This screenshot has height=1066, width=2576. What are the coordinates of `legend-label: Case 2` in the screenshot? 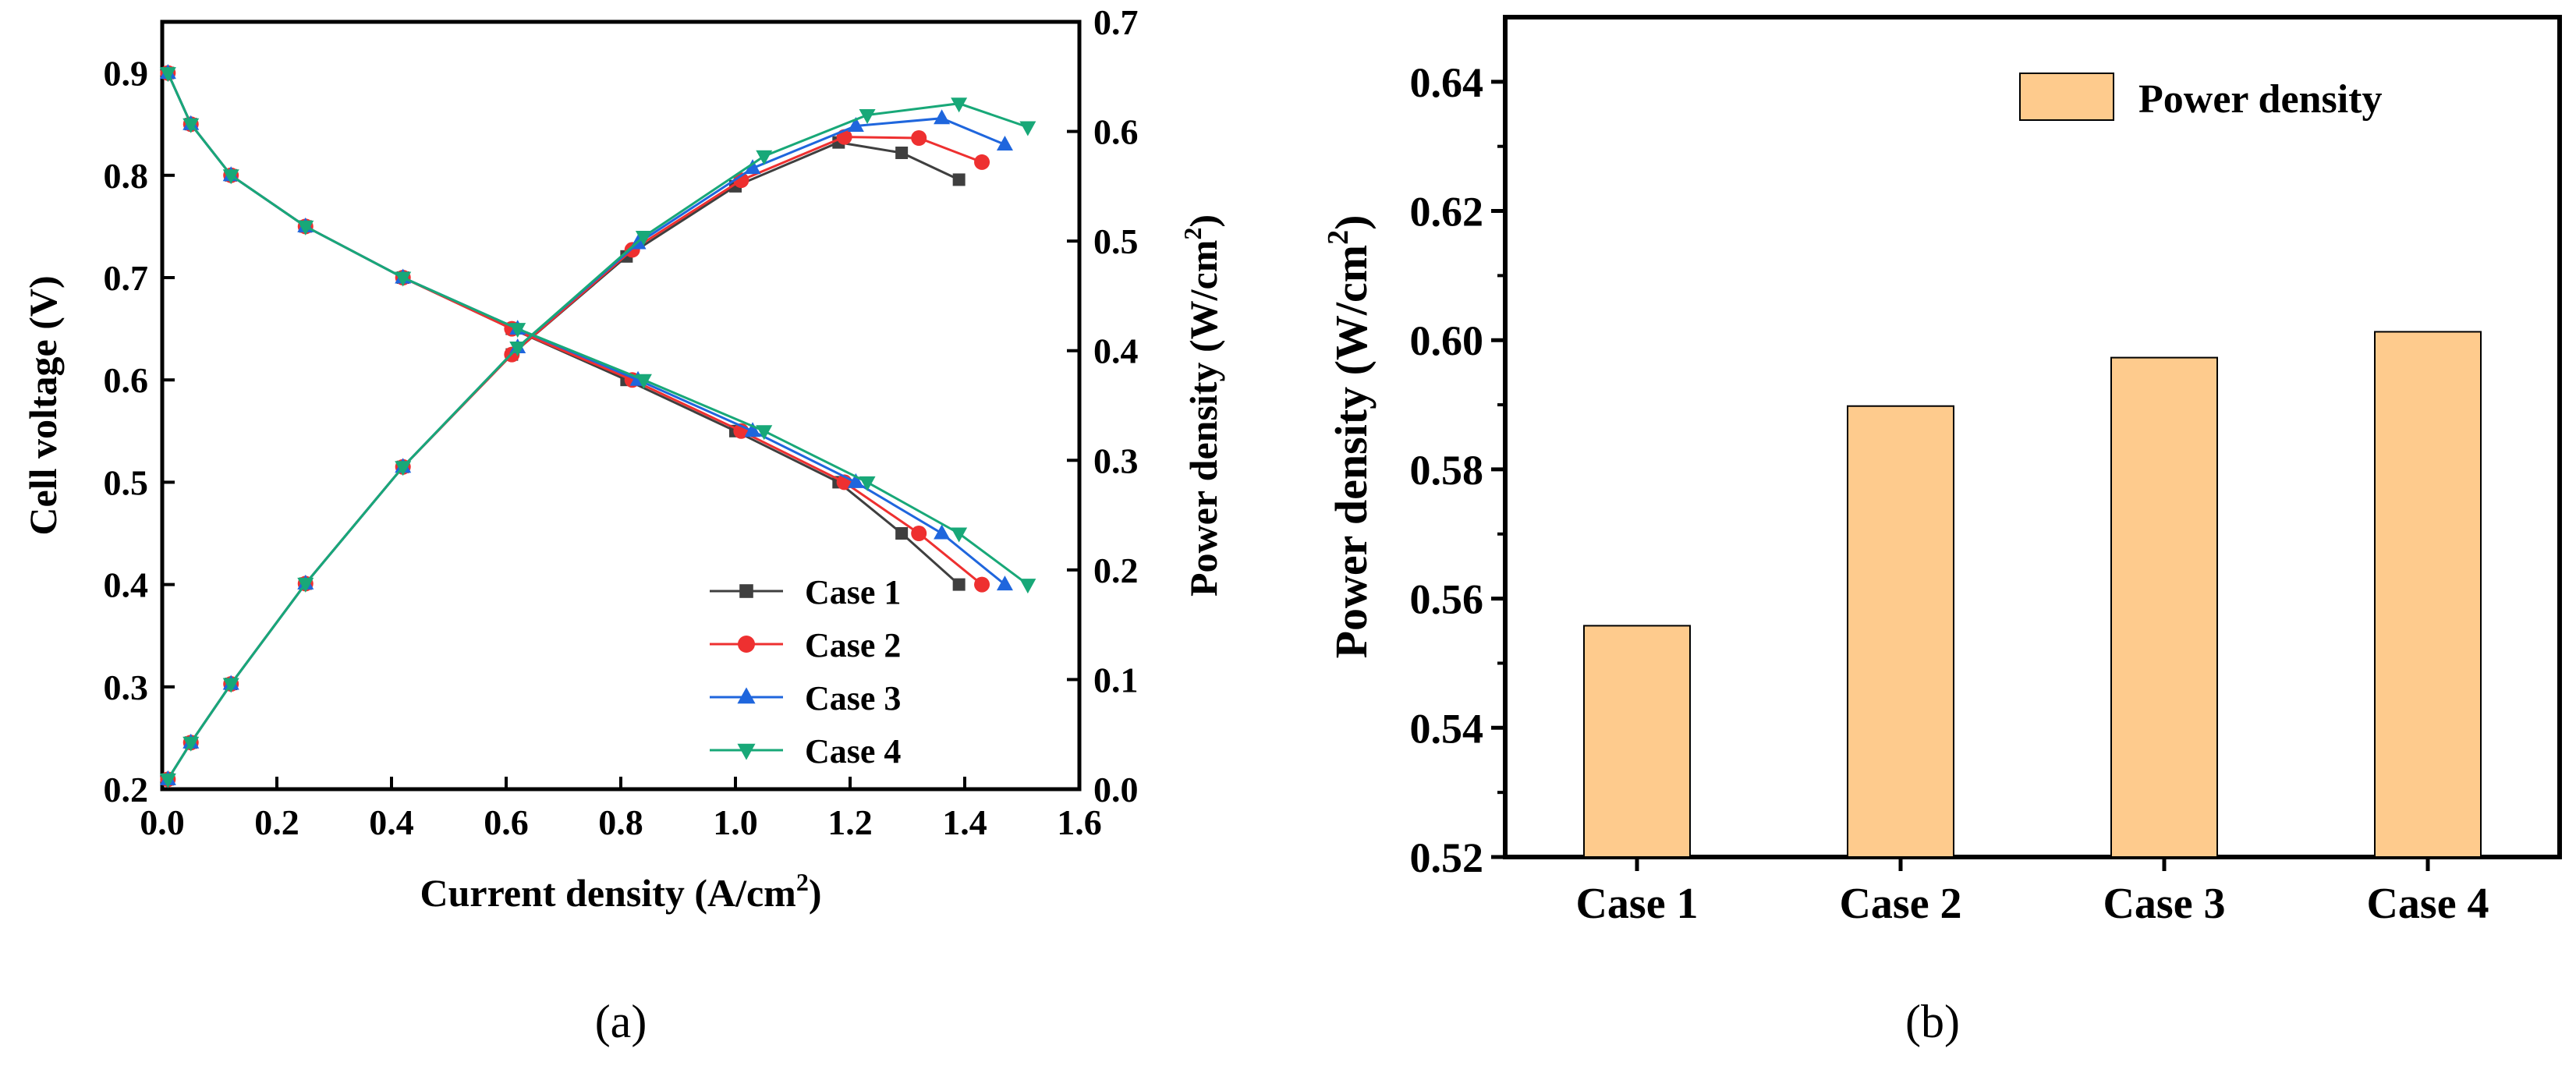 It's located at (853, 645).